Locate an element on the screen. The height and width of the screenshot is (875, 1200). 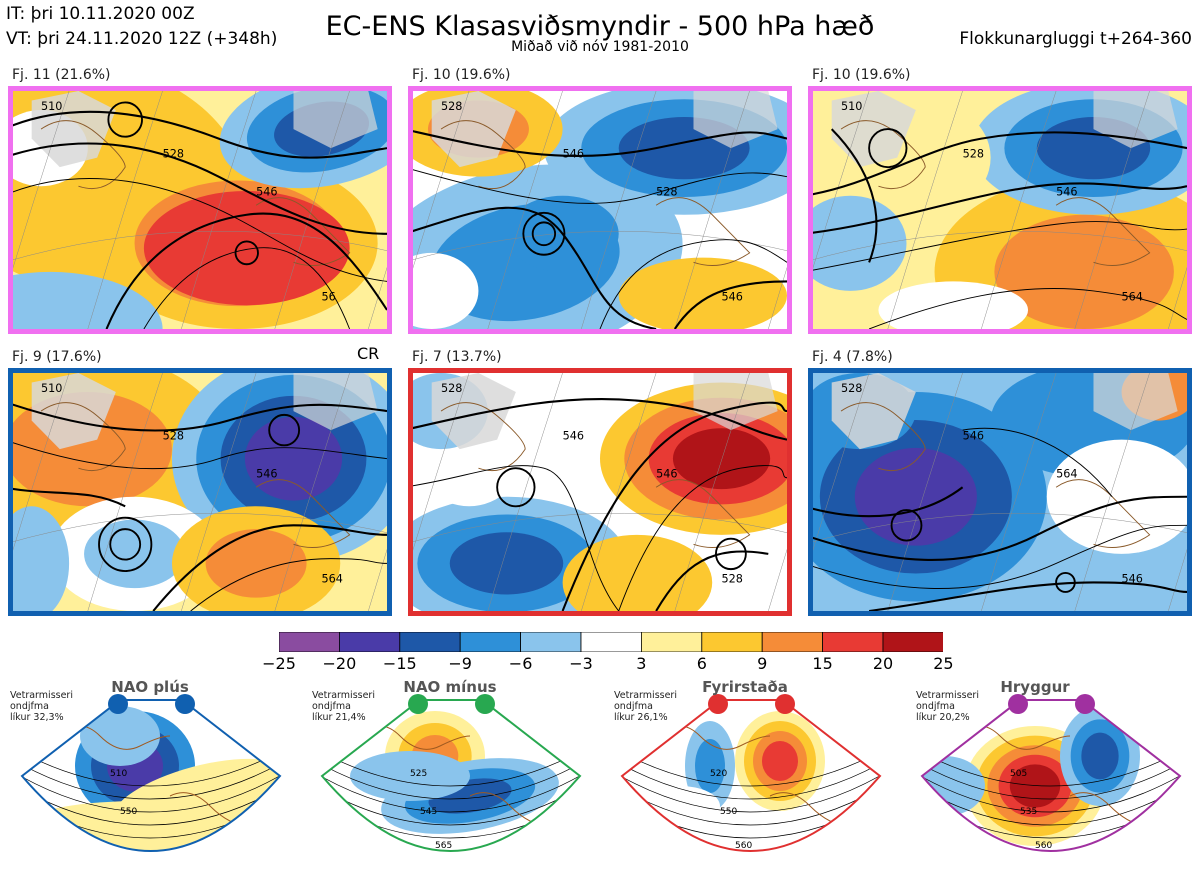
regime-fan-nao-minus: 525 545 565 is located at coordinates (450, 773).